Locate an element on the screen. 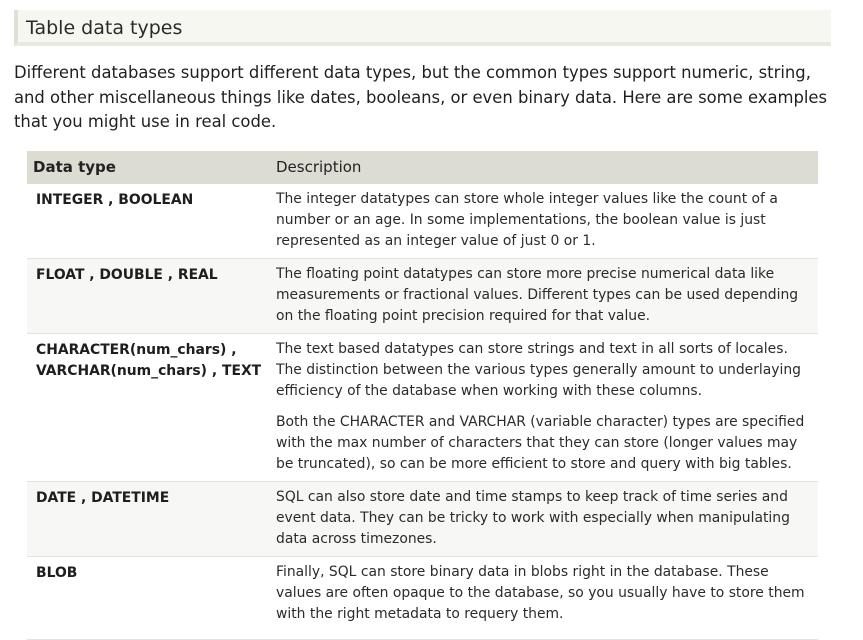 Image resolution: width=863 pixels, height=640 pixels. type-cell: INTEGER , BOOLEAN is located at coordinates (148, 221).